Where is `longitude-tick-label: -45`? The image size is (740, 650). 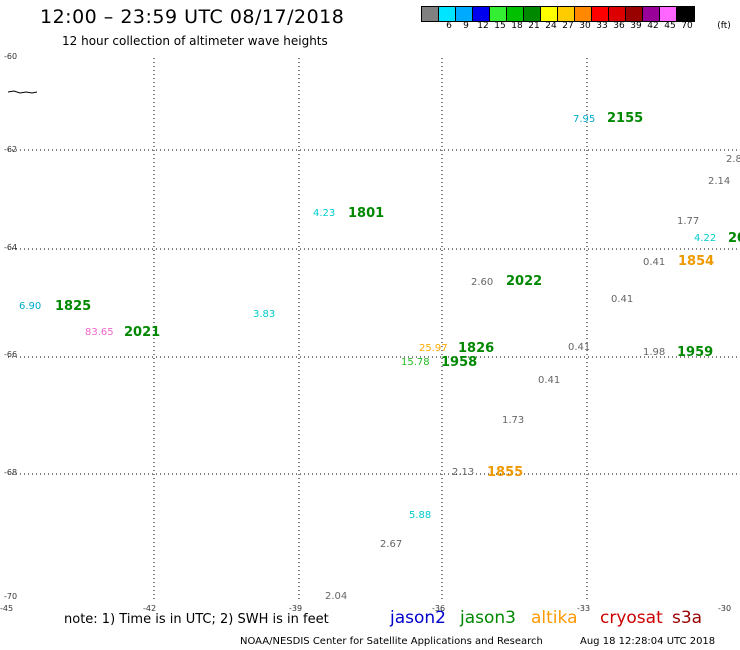 longitude-tick-label: -45 is located at coordinates (7, 608).